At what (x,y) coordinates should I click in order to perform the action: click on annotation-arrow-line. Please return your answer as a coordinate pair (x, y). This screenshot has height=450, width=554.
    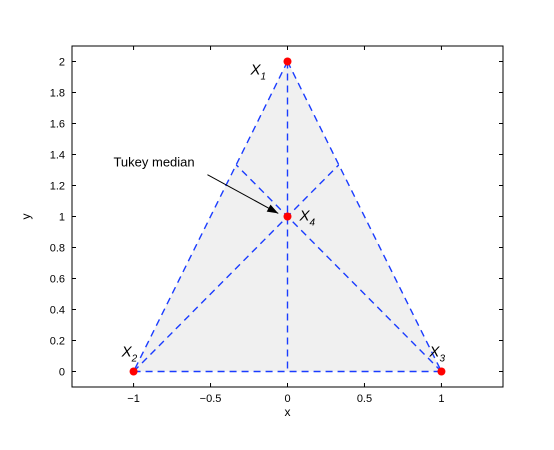
    Looking at the image, I should click on (243, 194).